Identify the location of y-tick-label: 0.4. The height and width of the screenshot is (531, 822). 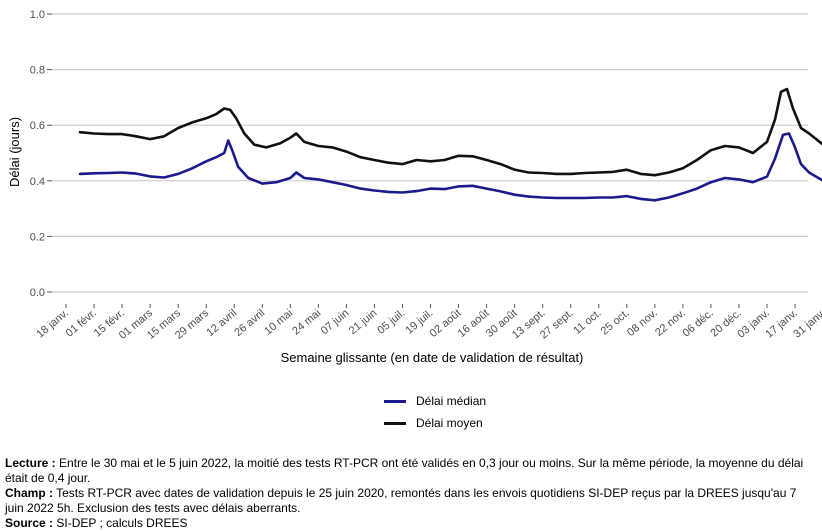
(37, 182).